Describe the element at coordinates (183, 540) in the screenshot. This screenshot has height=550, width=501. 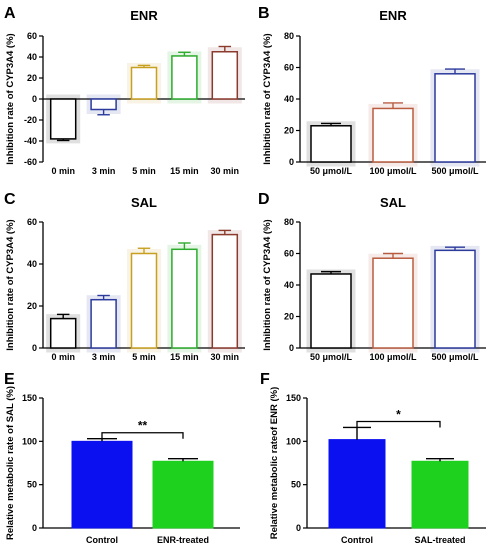
I see `x-tick-label: ENR-treated` at that location.